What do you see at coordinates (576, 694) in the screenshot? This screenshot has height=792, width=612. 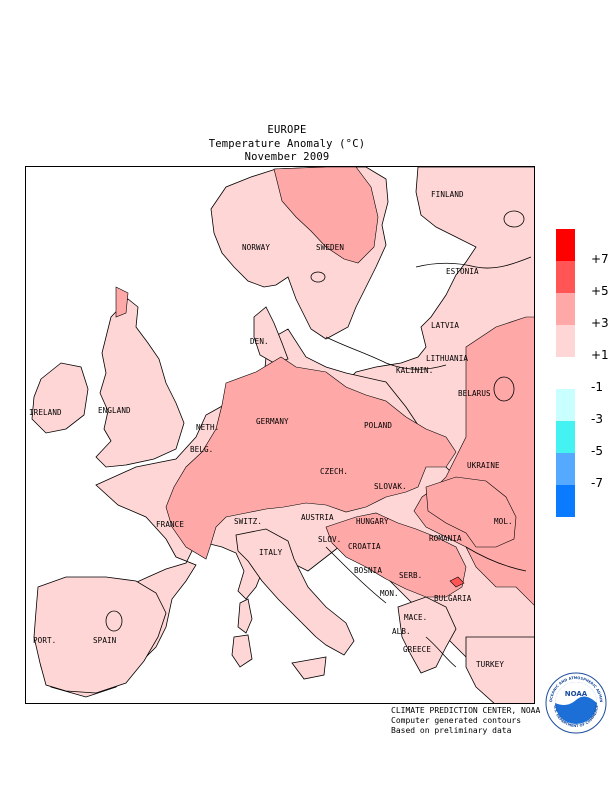 I see `noaa-logo-text: NOAA` at bounding box center [576, 694].